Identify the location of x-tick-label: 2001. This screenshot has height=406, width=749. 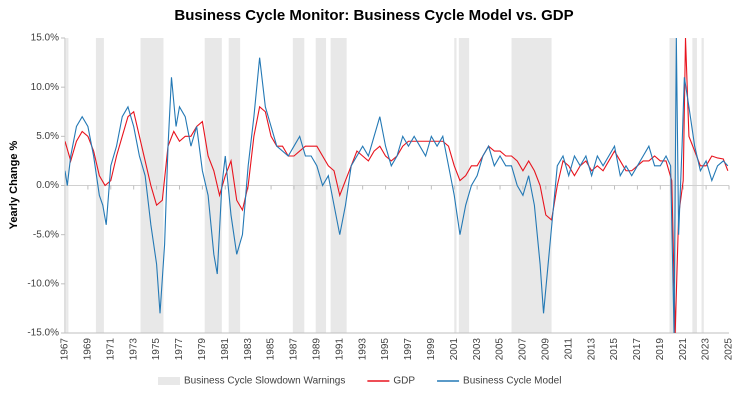
(454, 349).